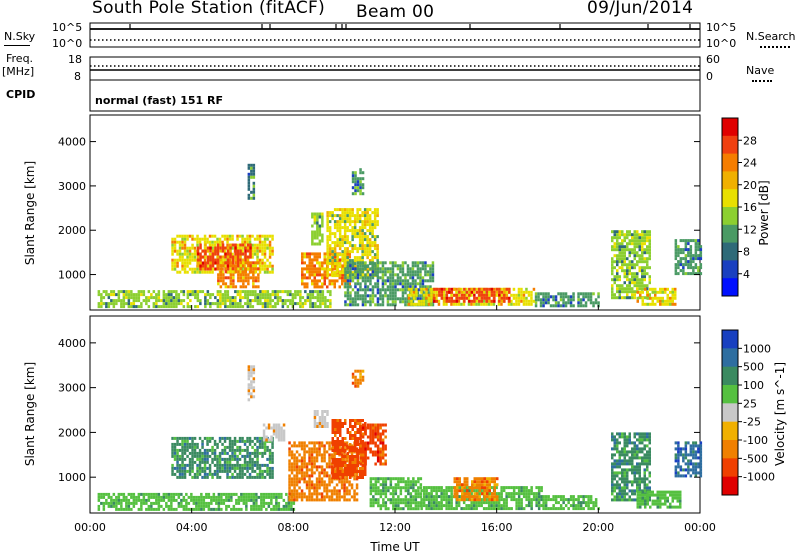  What do you see at coordinates (750, 403) in the screenshot?
I see `colorbar-tick-label: 25` at bounding box center [750, 403].